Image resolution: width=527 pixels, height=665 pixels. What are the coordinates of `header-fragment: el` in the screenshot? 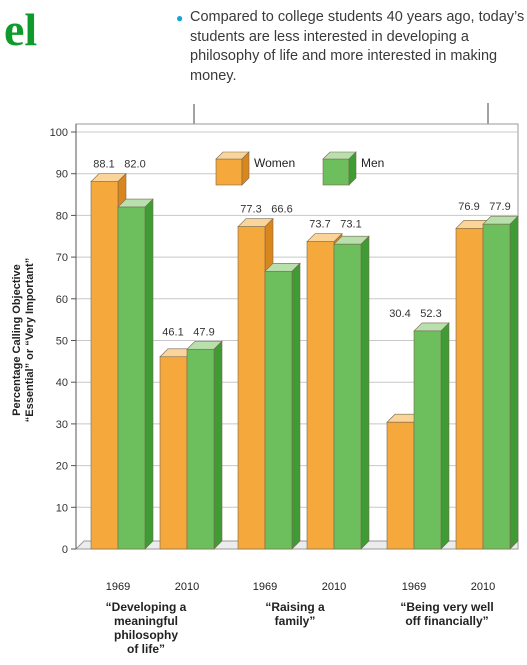 It's located at (21, 29).